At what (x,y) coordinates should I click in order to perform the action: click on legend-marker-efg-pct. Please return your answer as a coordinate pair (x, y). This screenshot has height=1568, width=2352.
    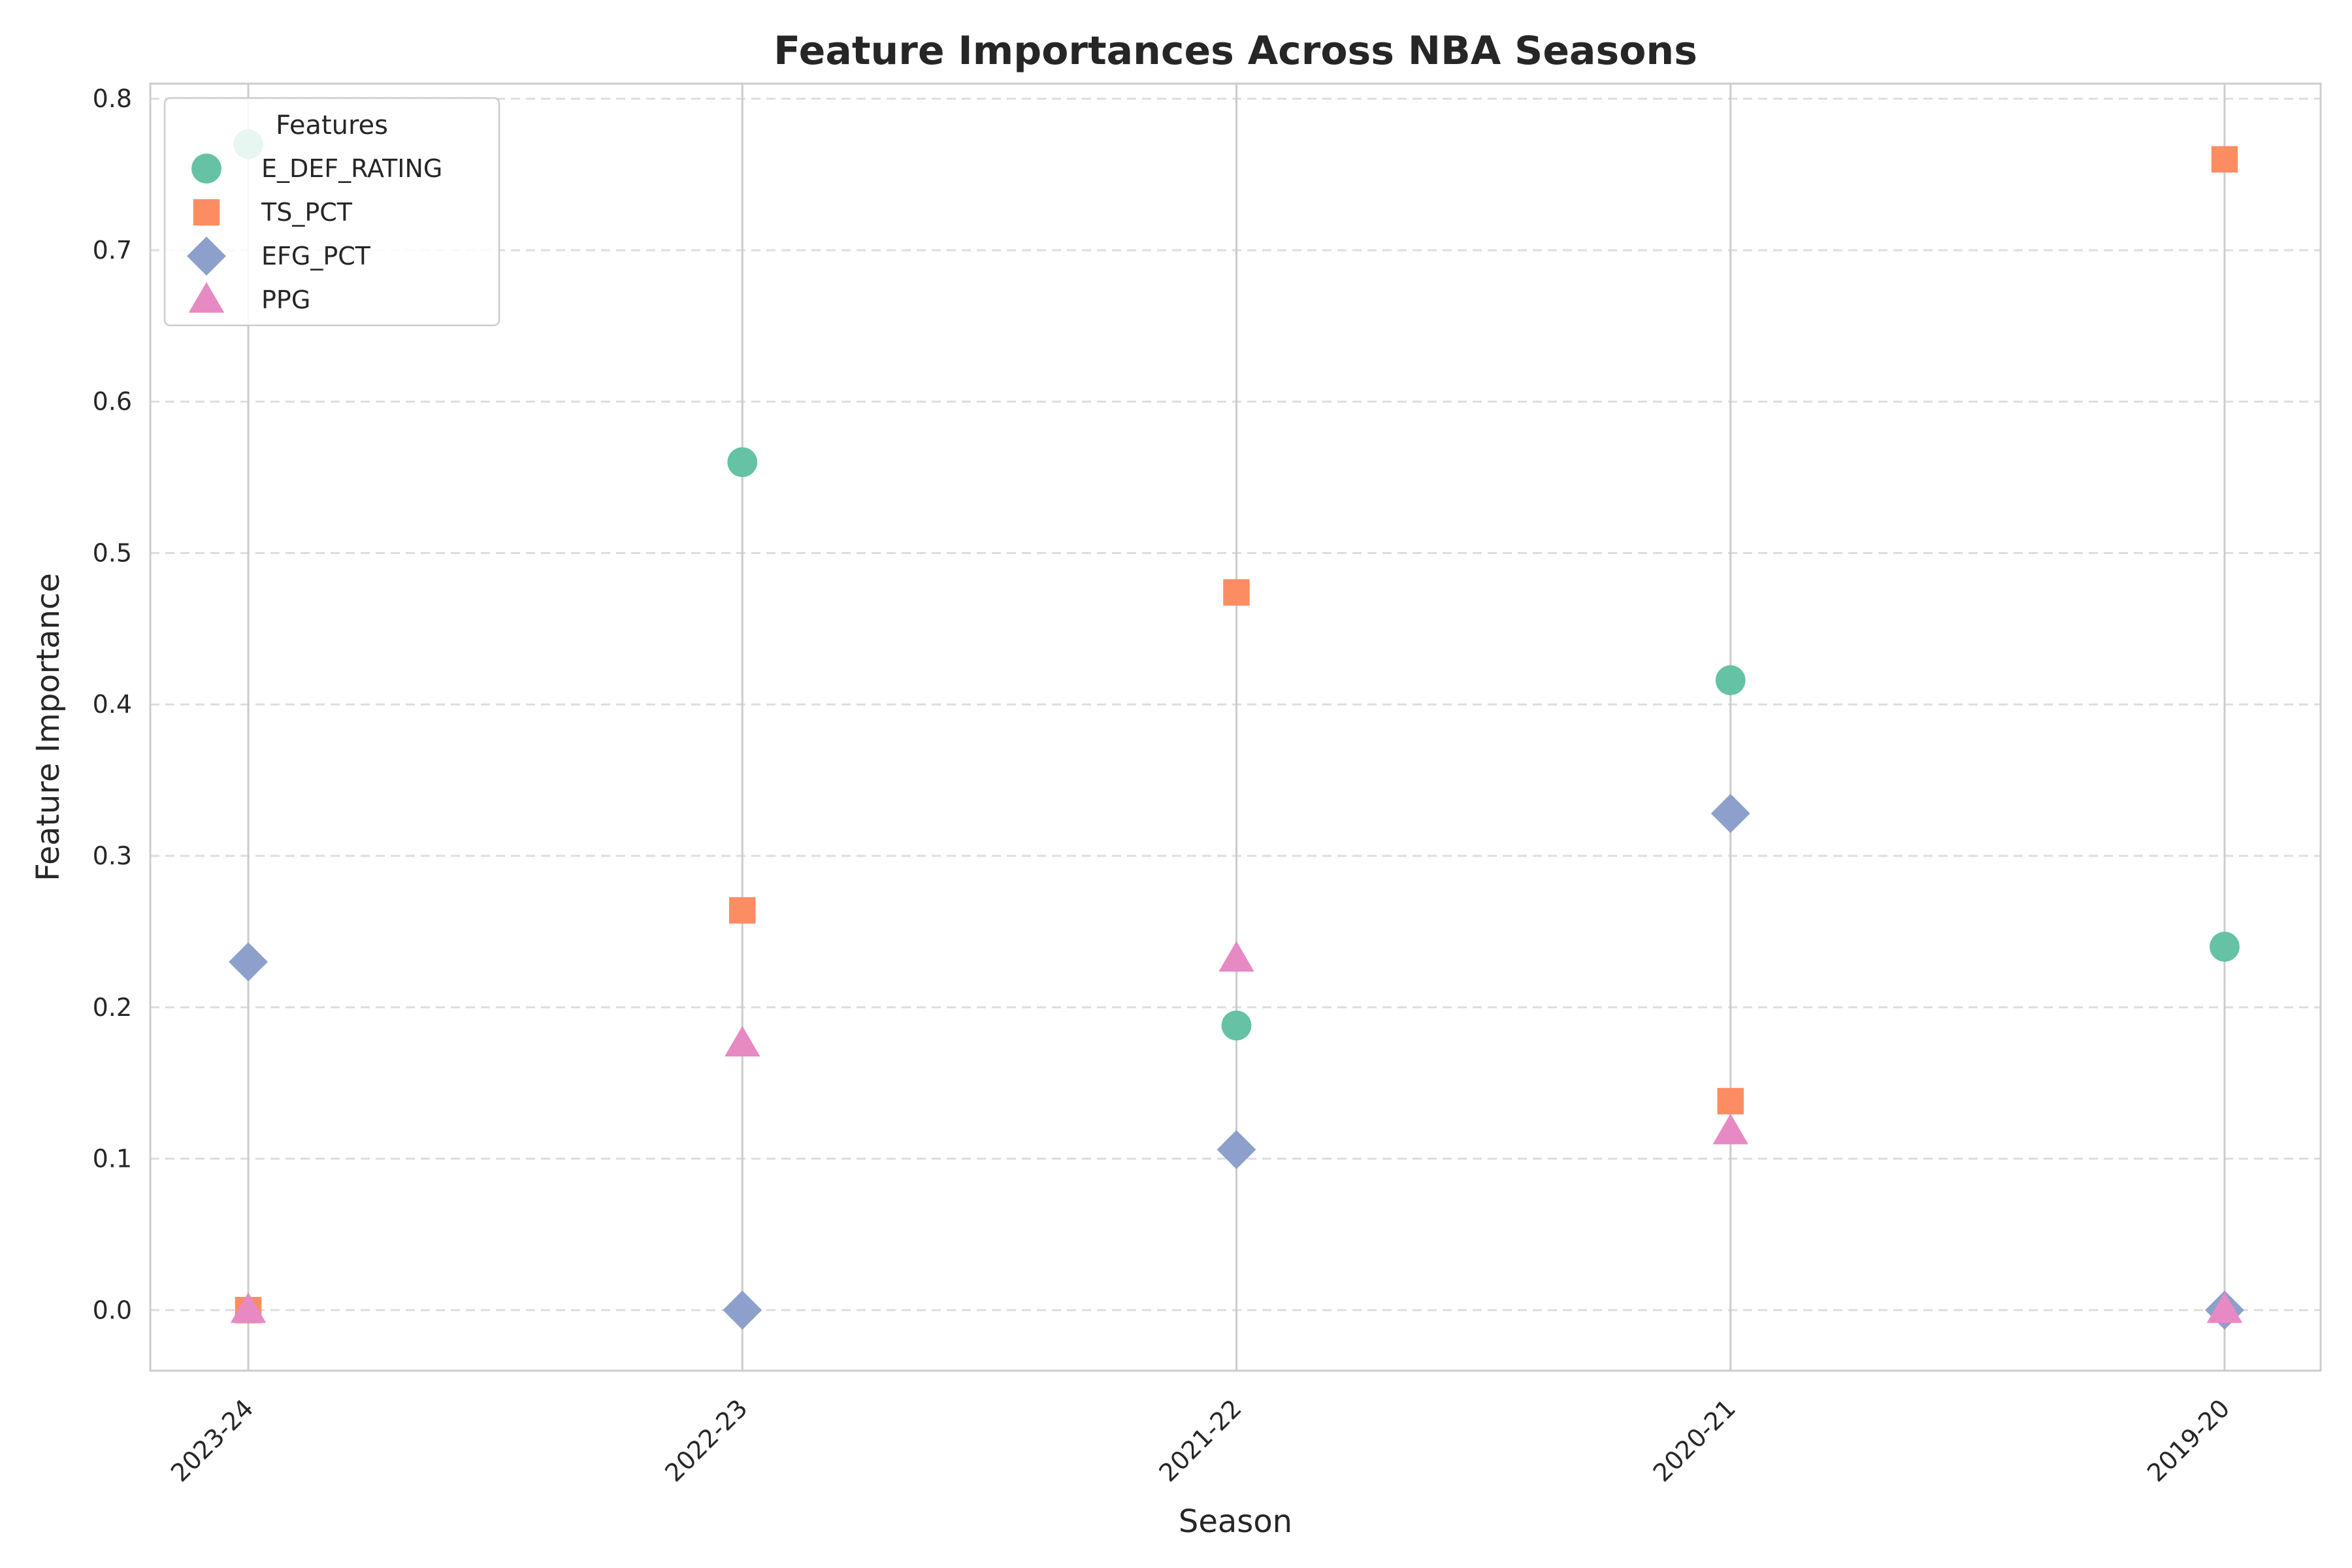
    Looking at the image, I should click on (206, 256).